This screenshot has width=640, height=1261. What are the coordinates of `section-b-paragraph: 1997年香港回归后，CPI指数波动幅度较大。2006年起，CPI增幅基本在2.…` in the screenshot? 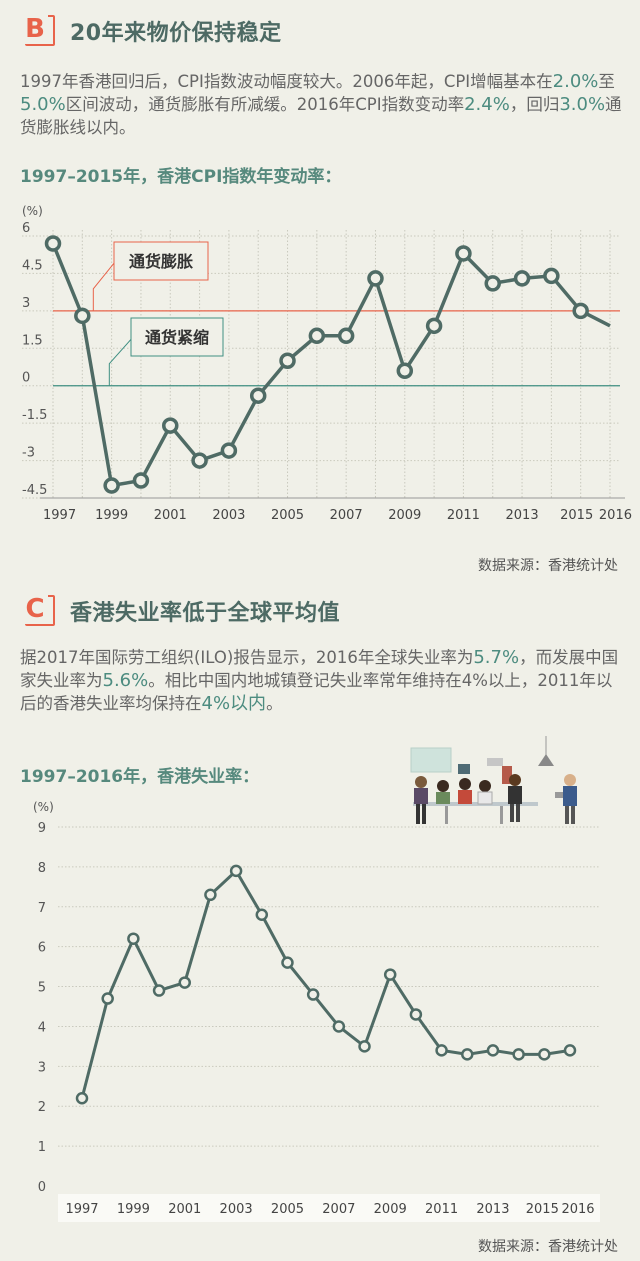 It's located at (322, 104).